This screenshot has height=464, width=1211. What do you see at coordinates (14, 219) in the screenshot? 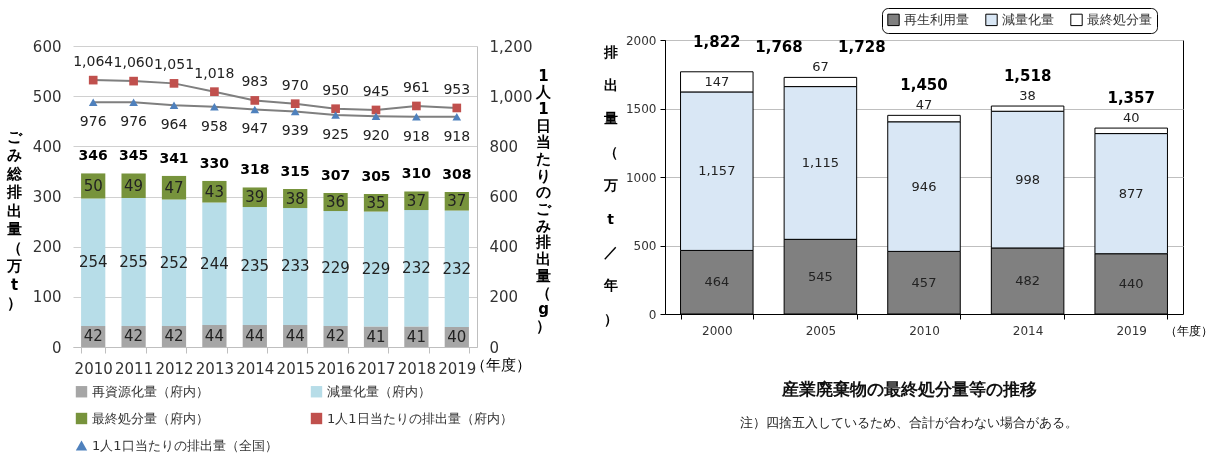
I see `text: ごみ総排出量（万t）` at bounding box center [14, 219].